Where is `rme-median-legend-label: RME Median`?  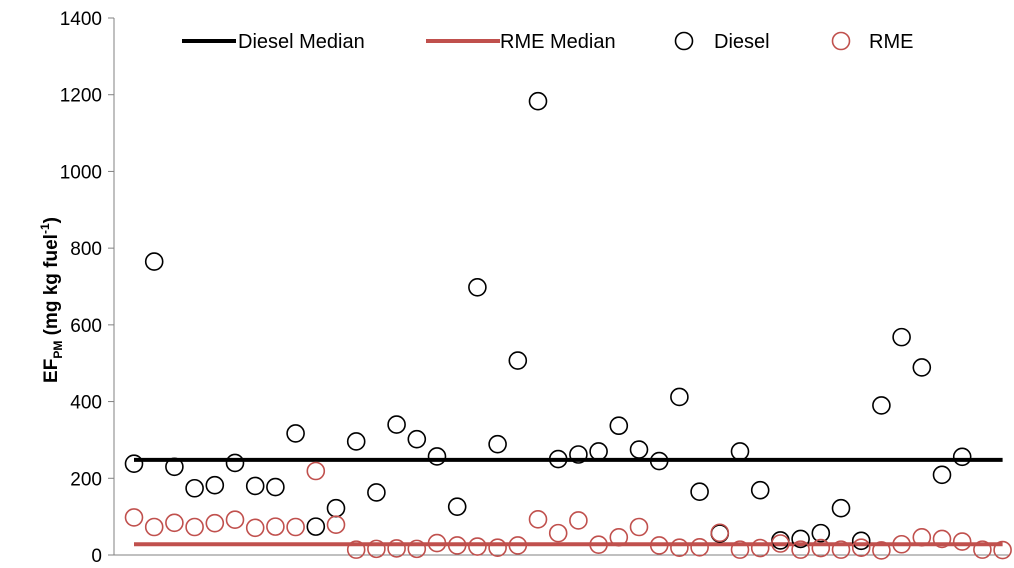
rme-median-legend-label: RME Median is located at coordinates (558, 42).